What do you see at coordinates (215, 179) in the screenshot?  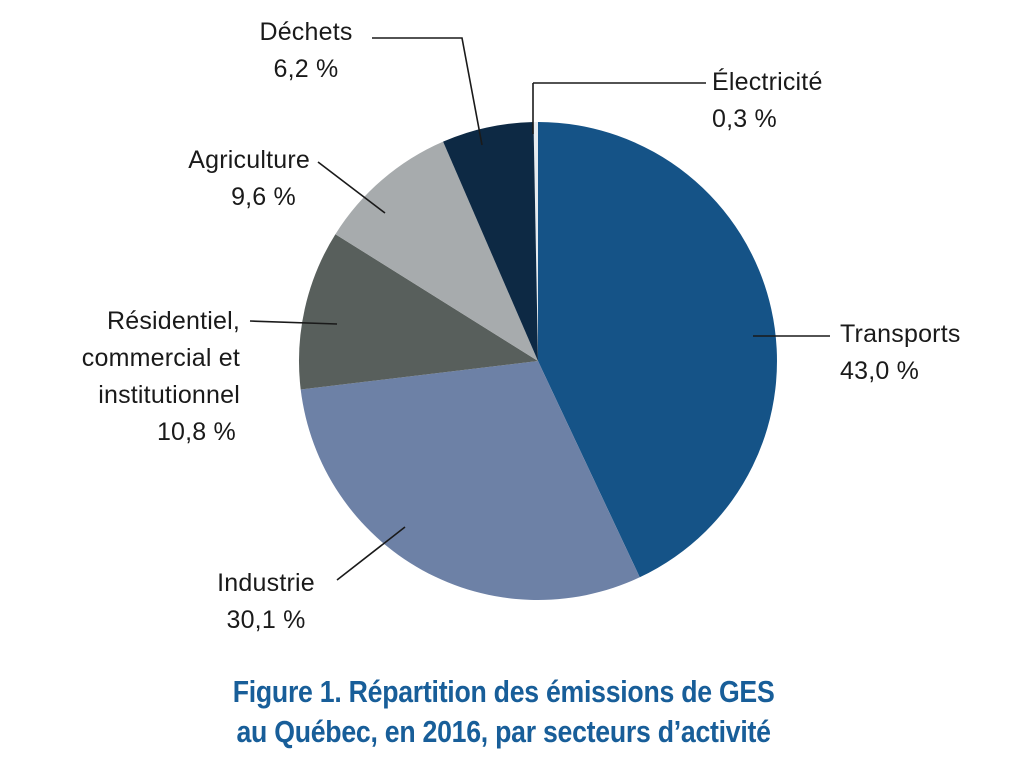 I see `label-agriculture: Agriculture 9,6 %` at bounding box center [215, 179].